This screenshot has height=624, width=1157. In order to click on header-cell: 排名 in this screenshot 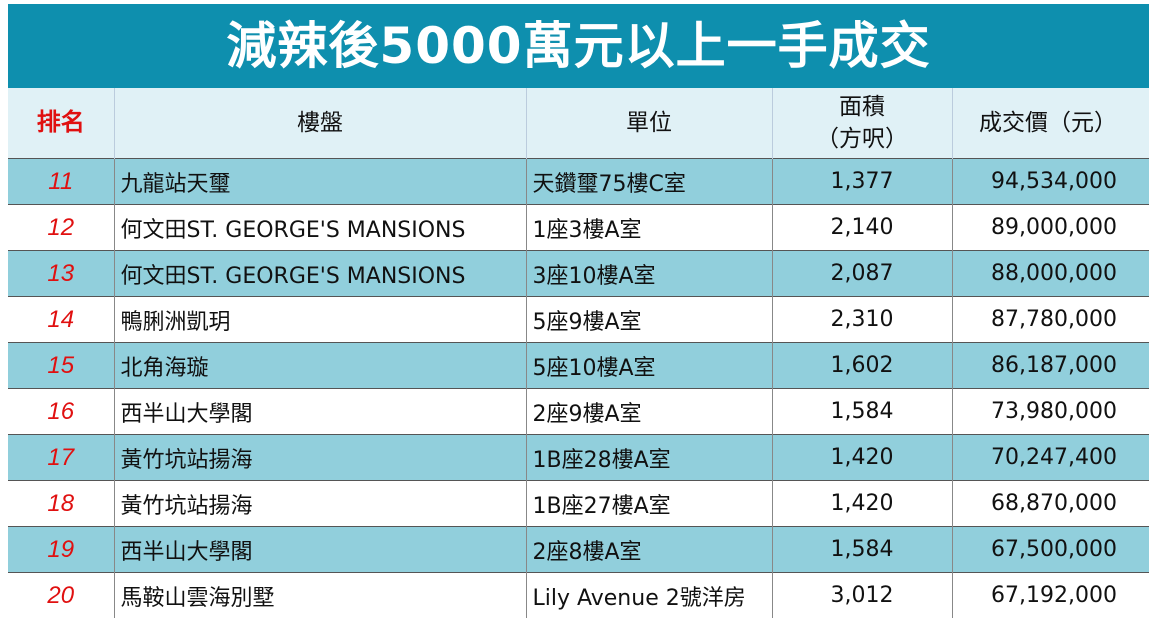, I will do `click(61, 123)`.